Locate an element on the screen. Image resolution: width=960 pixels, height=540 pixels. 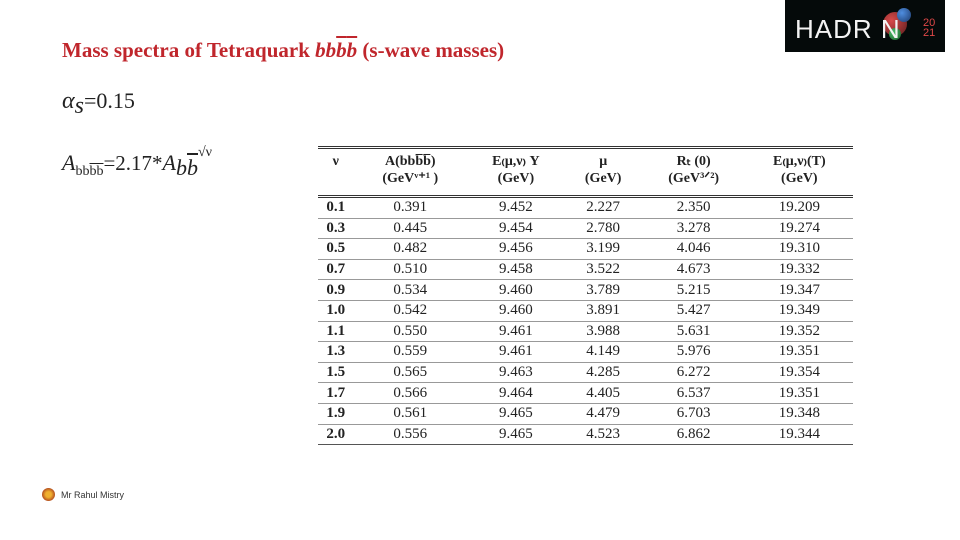
nu-cell: 1.5 is located at coordinates (336, 373).